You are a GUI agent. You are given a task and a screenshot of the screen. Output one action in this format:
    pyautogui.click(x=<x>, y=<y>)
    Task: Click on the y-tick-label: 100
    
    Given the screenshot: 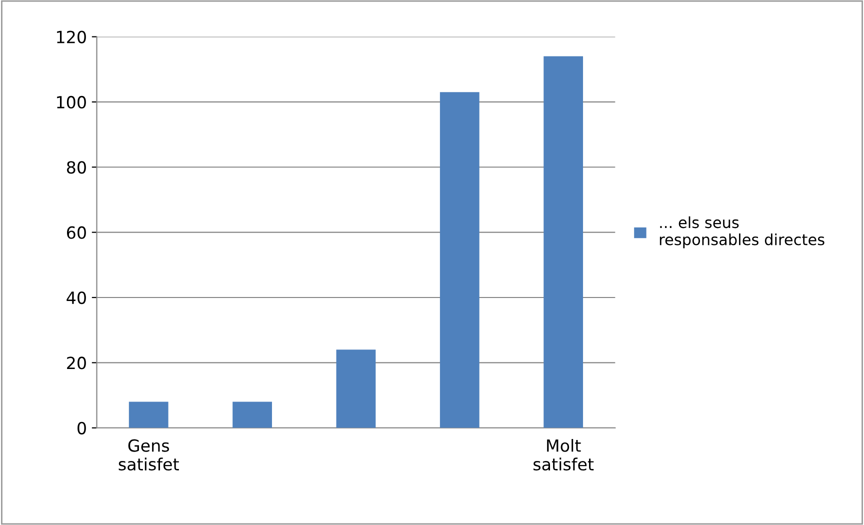 What is the action you would take?
    pyautogui.click(x=71, y=102)
    